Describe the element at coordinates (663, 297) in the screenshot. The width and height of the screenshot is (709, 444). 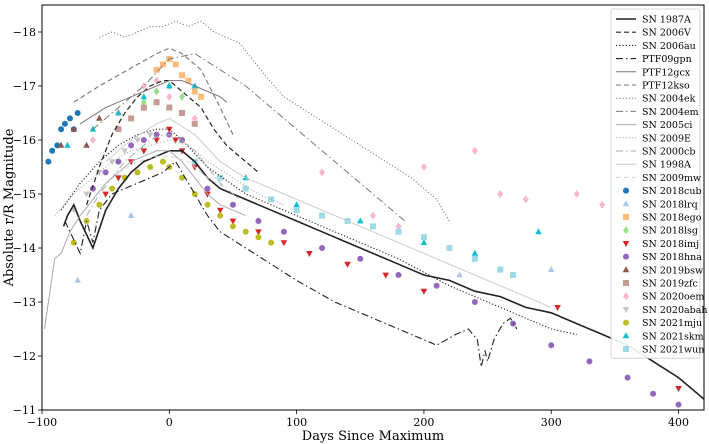
I see `legend-item-sn-2020oem: SN 2020oem` at that location.